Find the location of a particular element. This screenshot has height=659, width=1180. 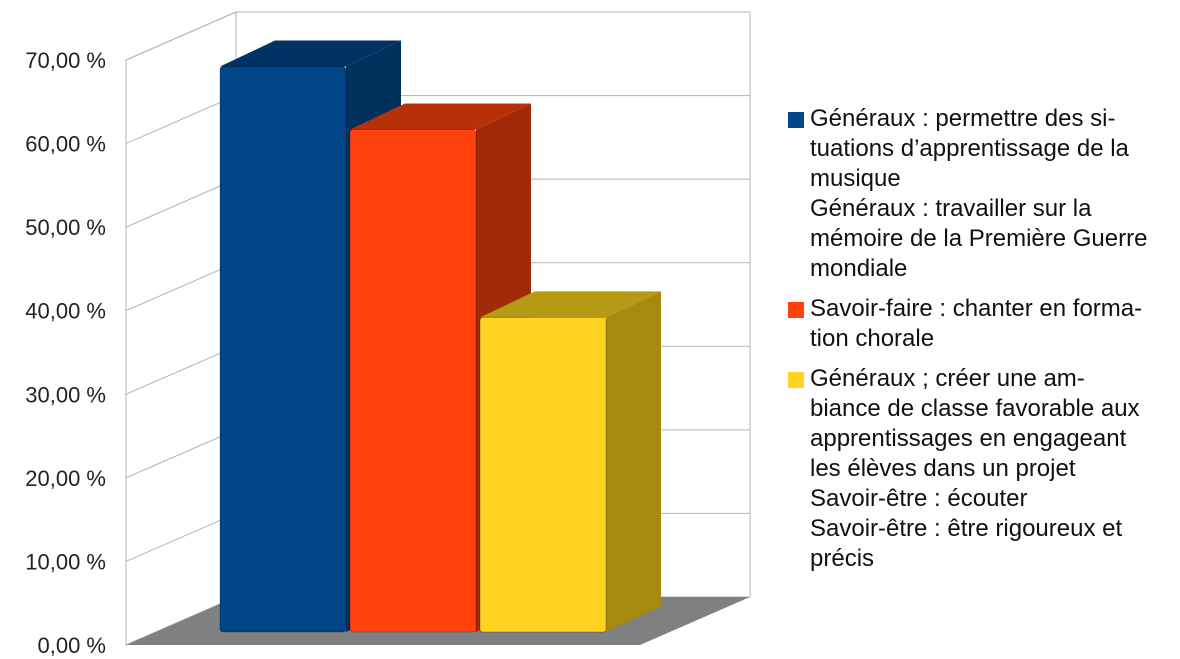

legend-label: tion chorale is located at coordinates (872, 338).